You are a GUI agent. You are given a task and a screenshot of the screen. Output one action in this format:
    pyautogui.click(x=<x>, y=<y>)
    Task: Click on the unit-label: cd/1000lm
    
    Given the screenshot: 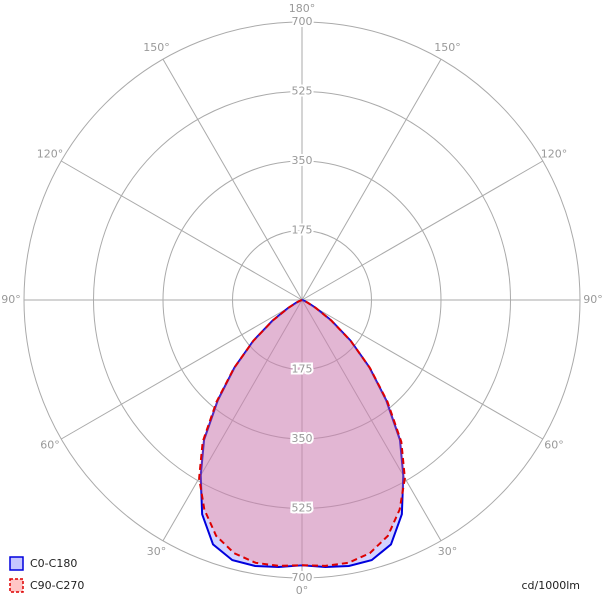 What is the action you would take?
    pyautogui.click(x=550, y=585)
    